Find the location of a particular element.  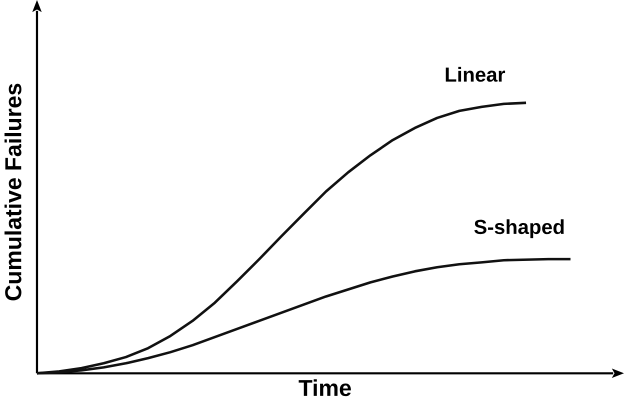

y-axis-title: Cumulative Failures is located at coordinates (13, 192).